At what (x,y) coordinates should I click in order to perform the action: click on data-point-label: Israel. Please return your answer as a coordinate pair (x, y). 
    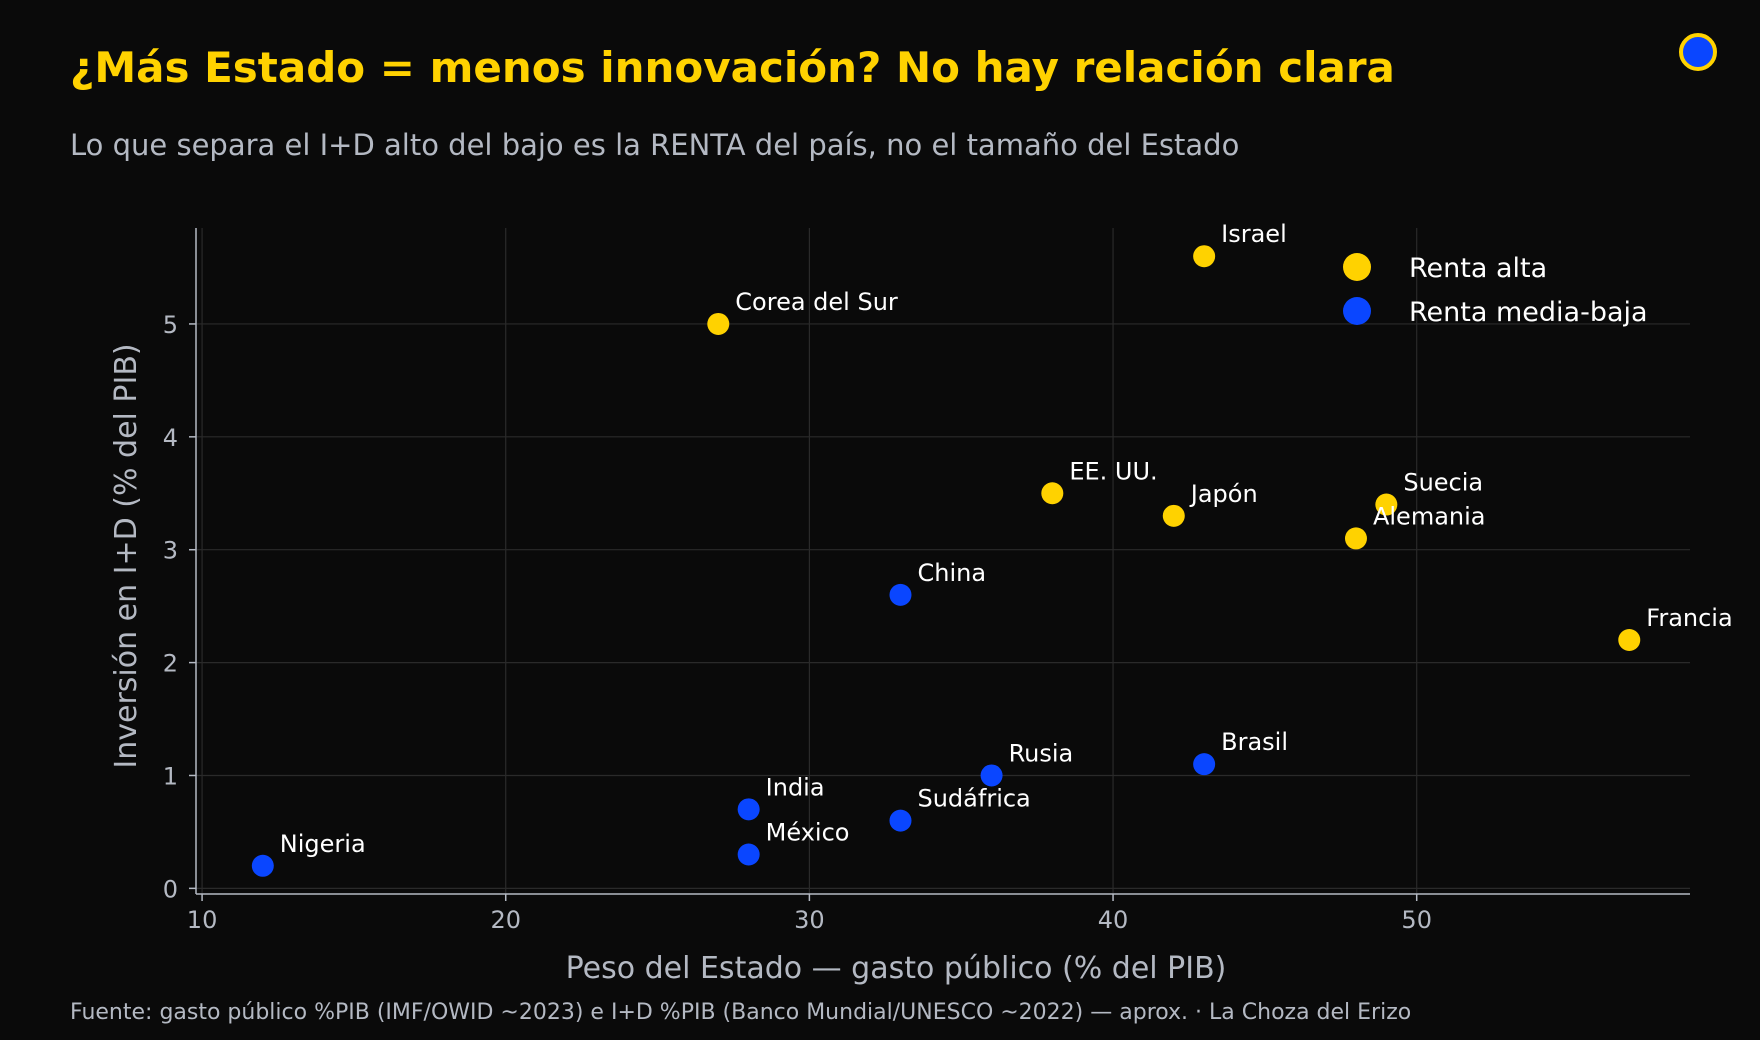
    Looking at the image, I should click on (1254, 234).